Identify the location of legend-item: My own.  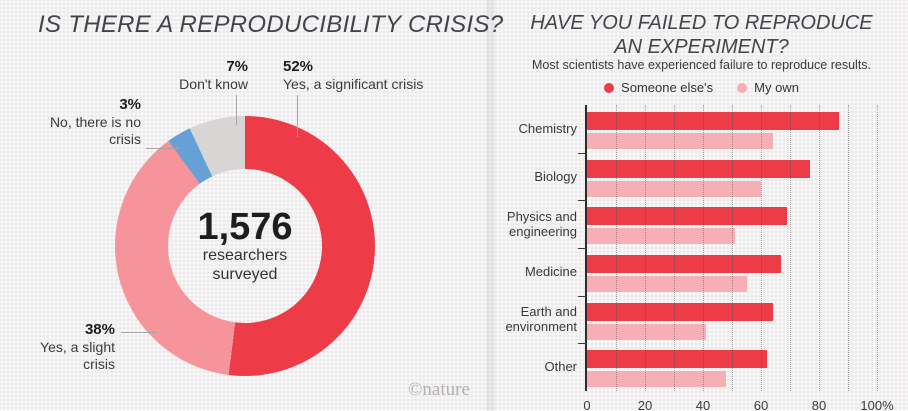
(768, 87).